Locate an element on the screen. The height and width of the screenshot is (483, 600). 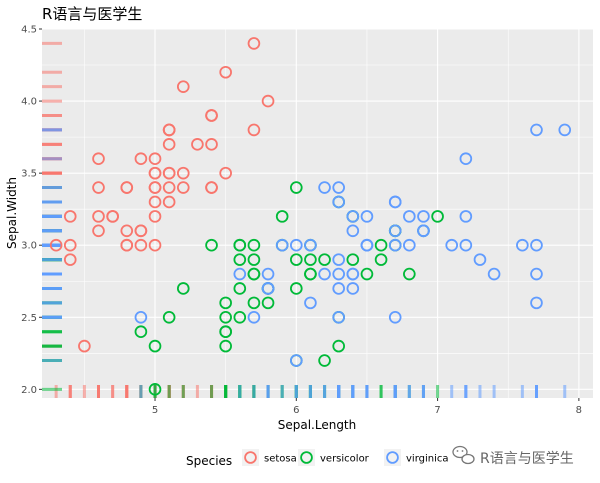
x-axis: 5 6 7 8 is located at coordinates (367, 407).